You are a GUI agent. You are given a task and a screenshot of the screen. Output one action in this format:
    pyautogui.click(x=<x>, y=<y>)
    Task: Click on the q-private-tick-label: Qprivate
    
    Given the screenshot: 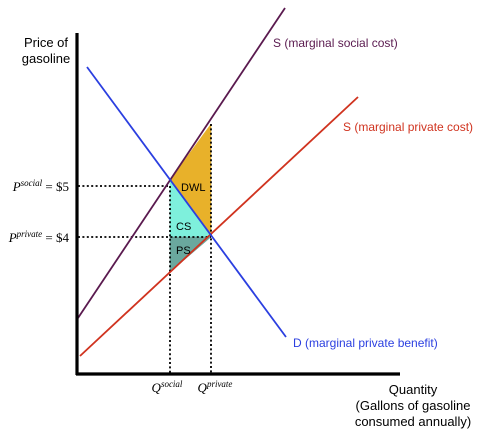 What is the action you would take?
    pyautogui.click(x=215, y=387)
    